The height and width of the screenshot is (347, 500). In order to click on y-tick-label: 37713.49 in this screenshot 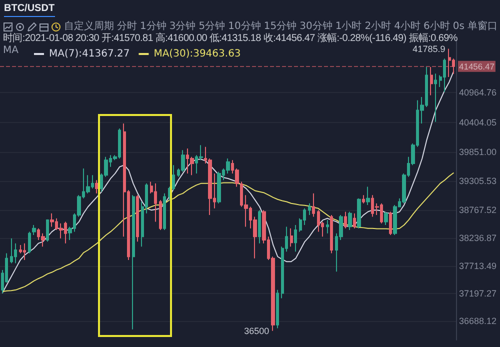, I will do `click(478, 266)`.